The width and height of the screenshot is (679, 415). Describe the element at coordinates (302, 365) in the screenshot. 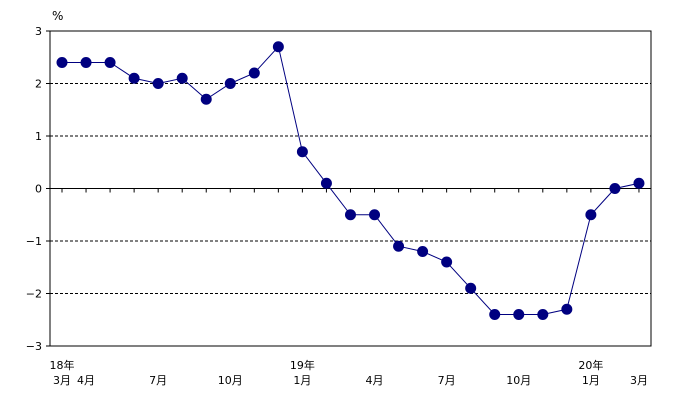

I see `x-tick-year-label: 19年` at that location.